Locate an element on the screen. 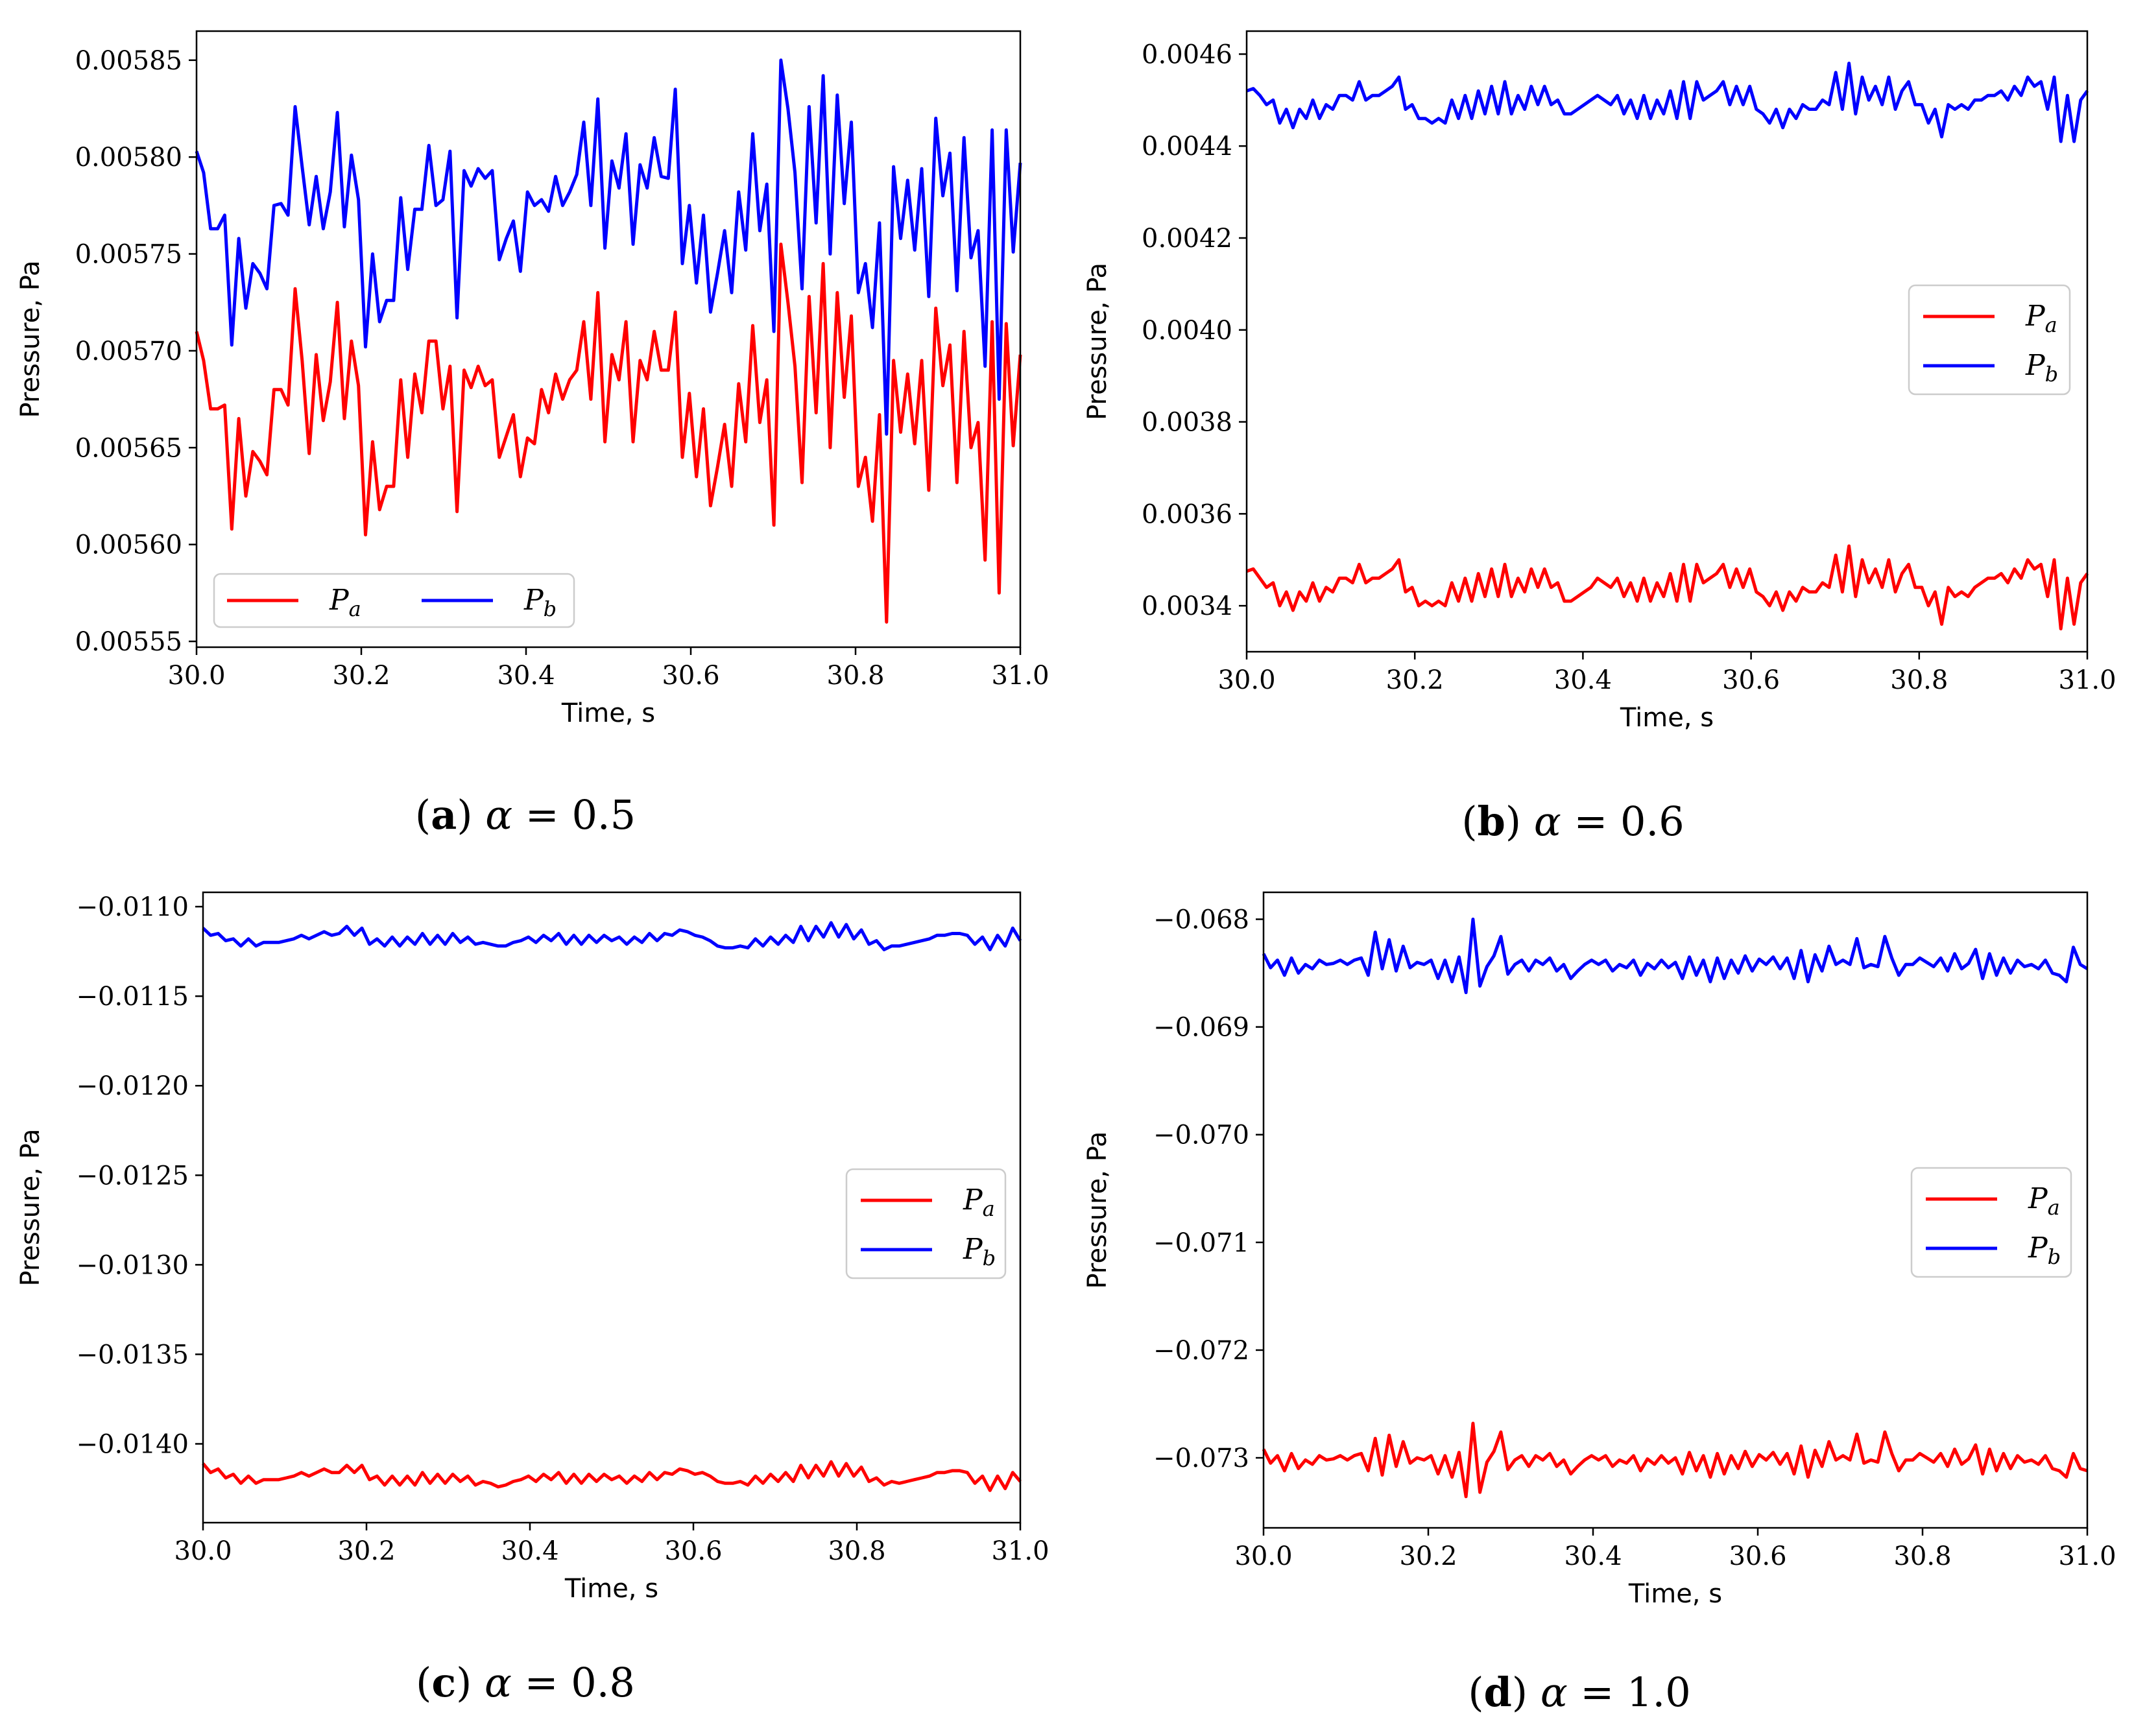 The height and width of the screenshot is (1736, 2134). y-tick-label: −0.072 is located at coordinates (1201, 1351).